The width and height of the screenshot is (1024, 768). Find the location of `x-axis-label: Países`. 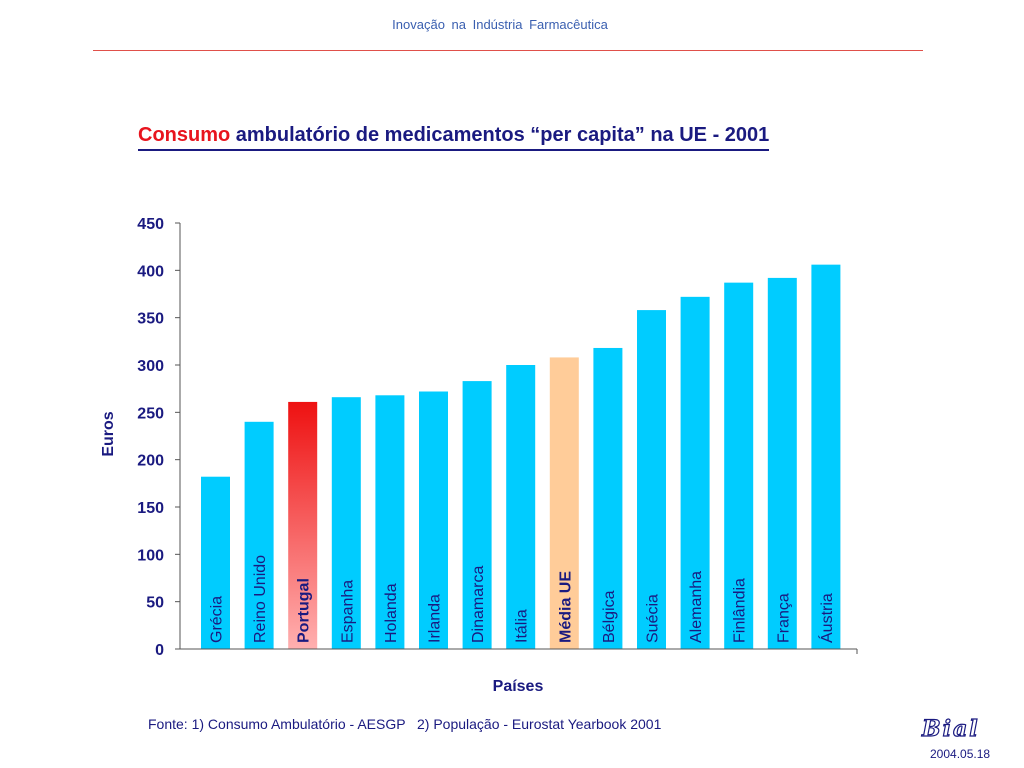

x-axis-label: Países is located at coordinates (518, 686).